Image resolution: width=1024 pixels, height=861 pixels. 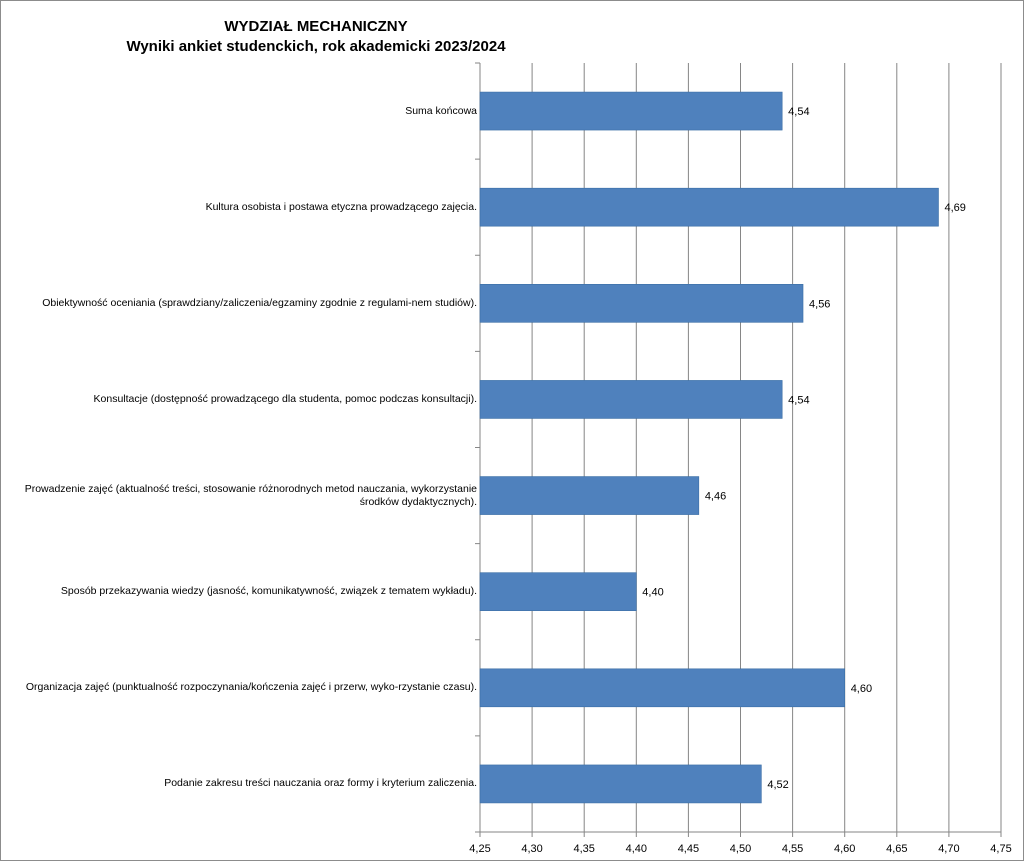 What do you see at coordinates (531, 849) in the screenshot?
I see `x-tick-label: 4,30` at bounding box center [531, 849].